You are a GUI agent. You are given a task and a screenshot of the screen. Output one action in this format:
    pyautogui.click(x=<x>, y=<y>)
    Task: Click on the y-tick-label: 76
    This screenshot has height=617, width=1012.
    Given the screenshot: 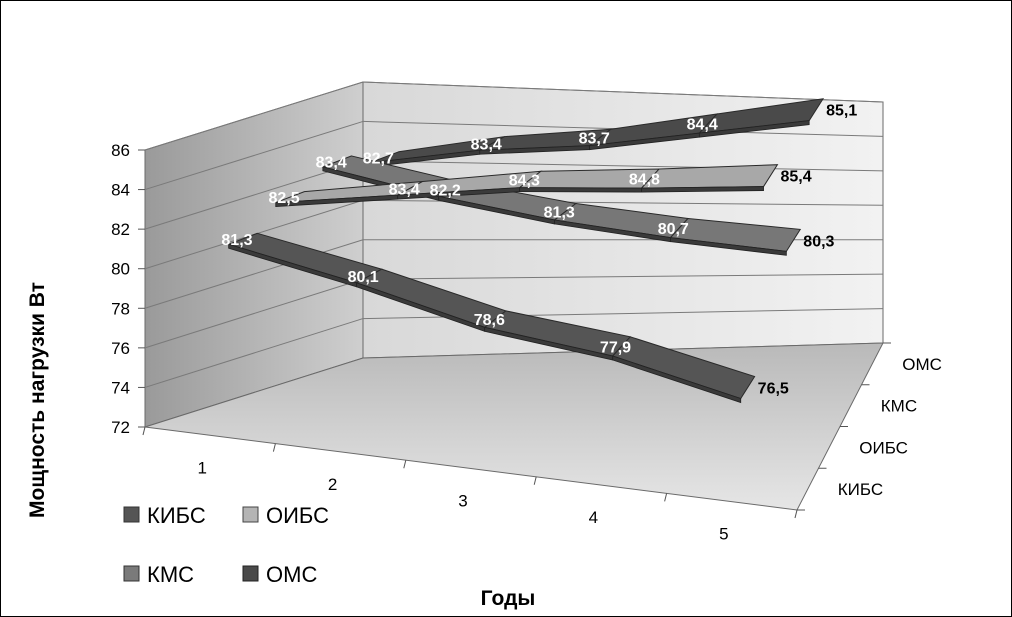 What is the action you would take?
    pyautogui.click(x=120, y=348)
    